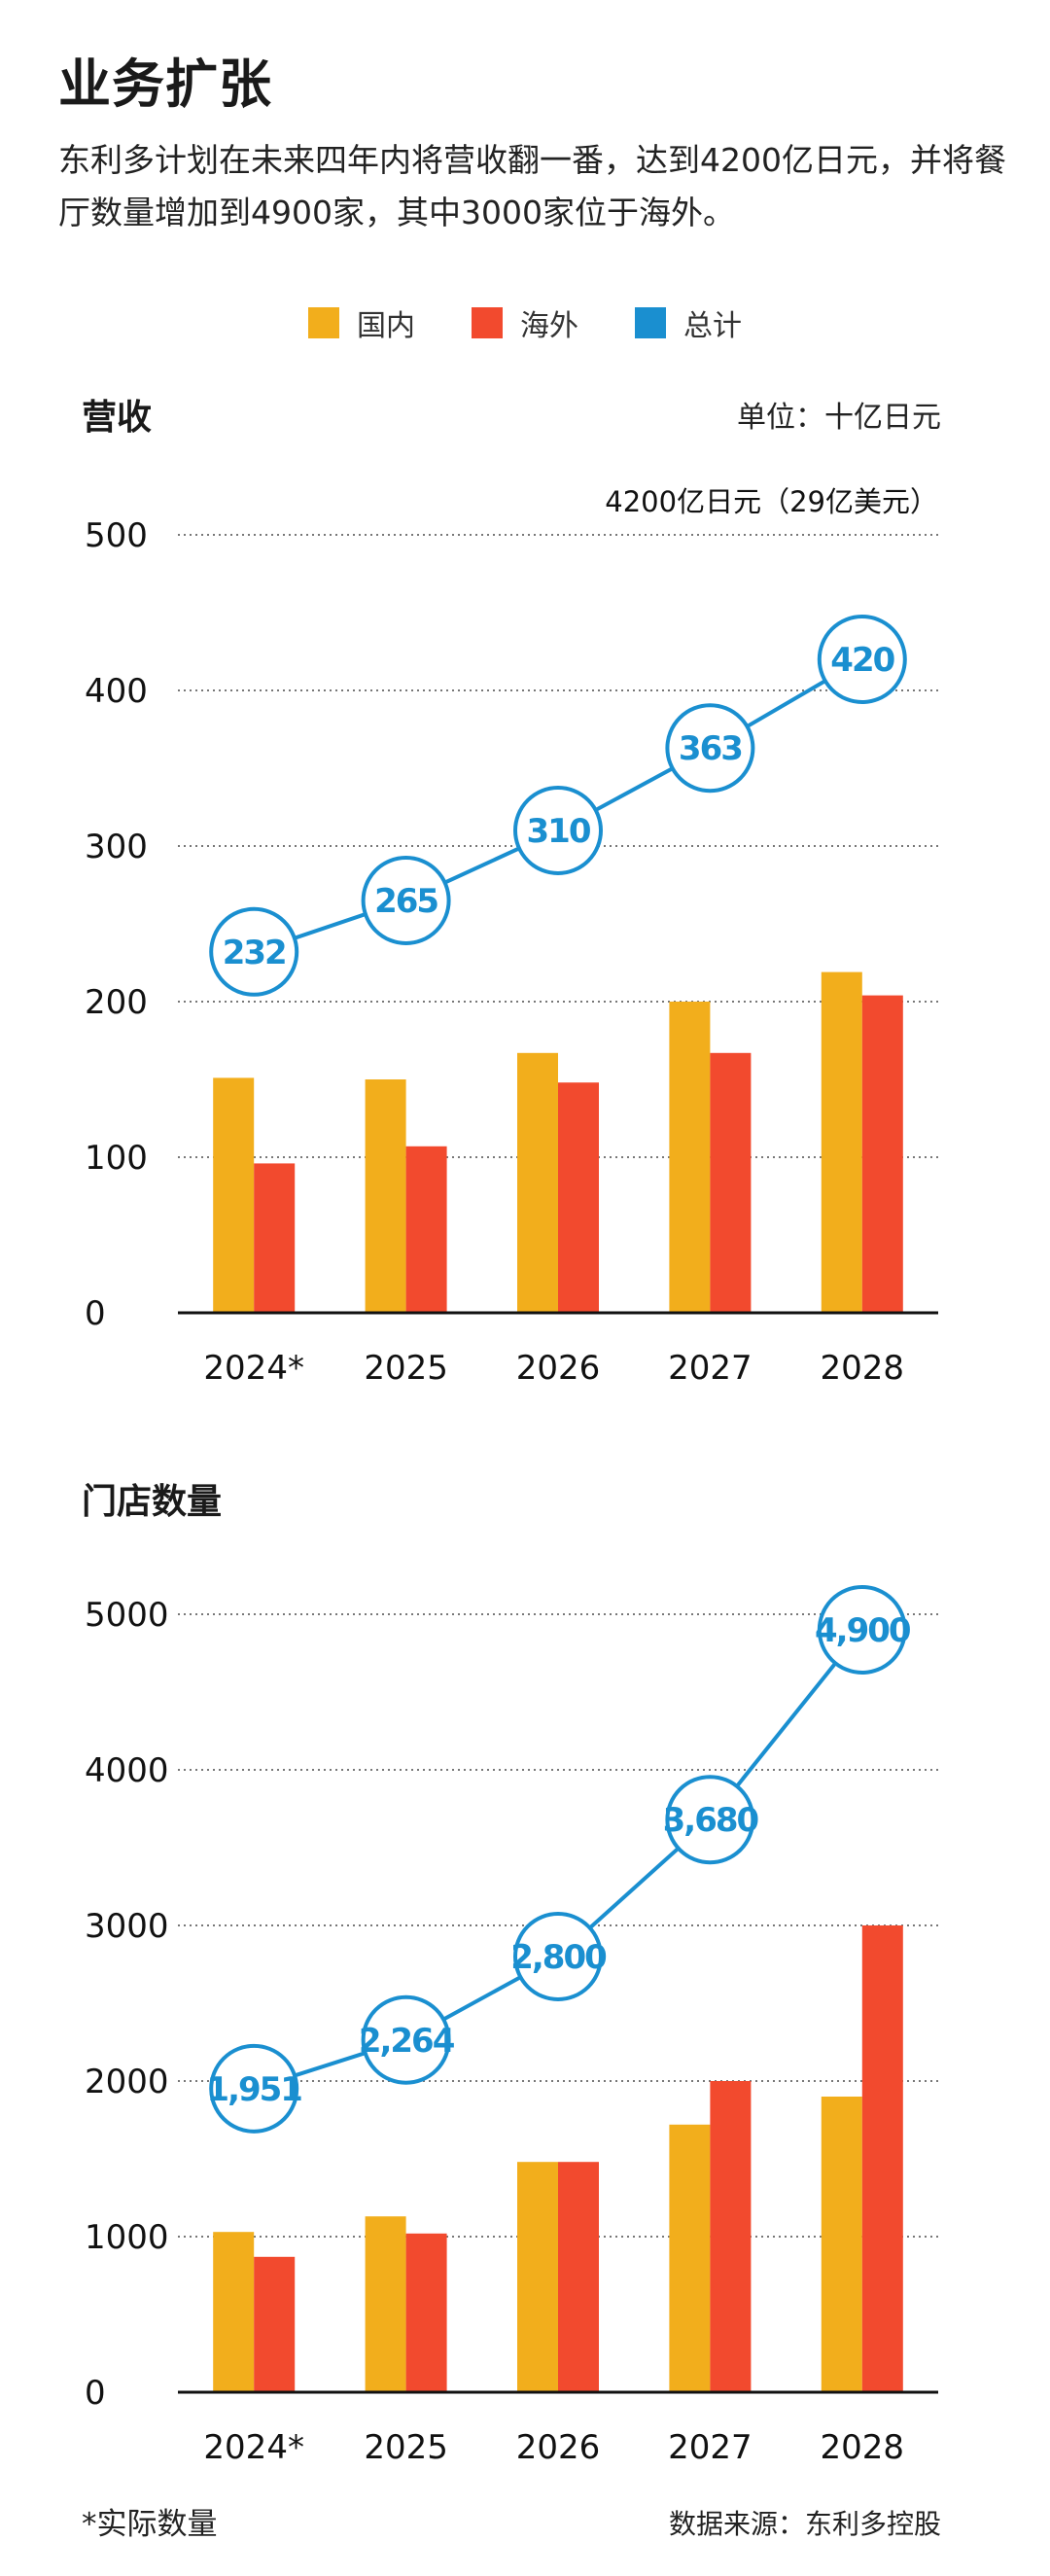  What do you see at coordinates (116, 1159) in the screenshot?
I see `y-tick-label: 100` at bounding box center [116, 1159].